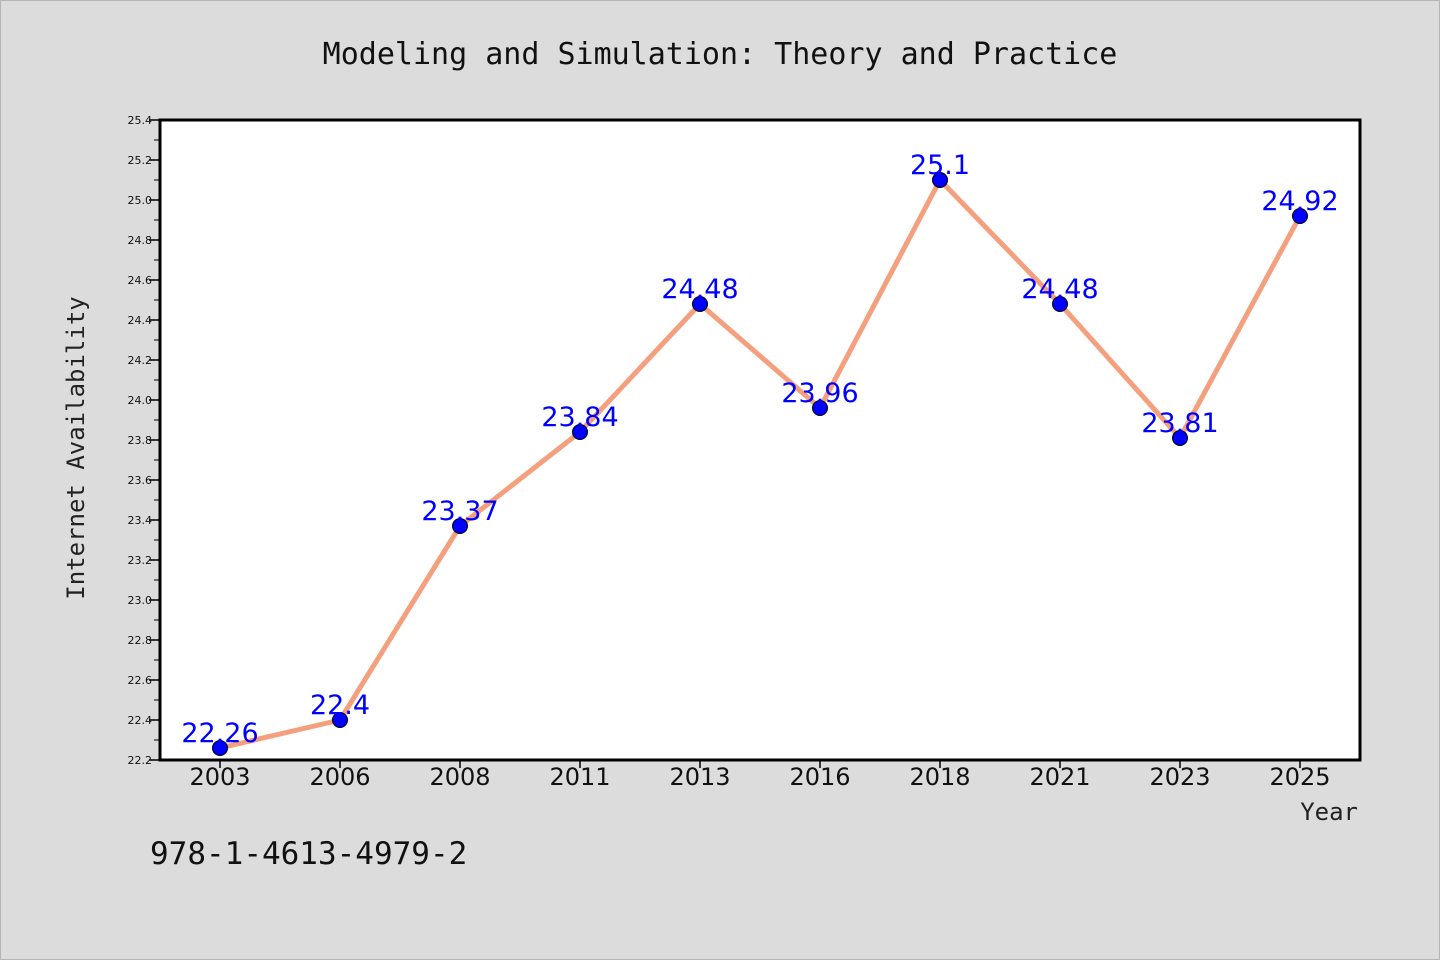  Describe the element at coordinates (140, 320) in the screenshot. I see `y-tick-label: 24.4` at that location.